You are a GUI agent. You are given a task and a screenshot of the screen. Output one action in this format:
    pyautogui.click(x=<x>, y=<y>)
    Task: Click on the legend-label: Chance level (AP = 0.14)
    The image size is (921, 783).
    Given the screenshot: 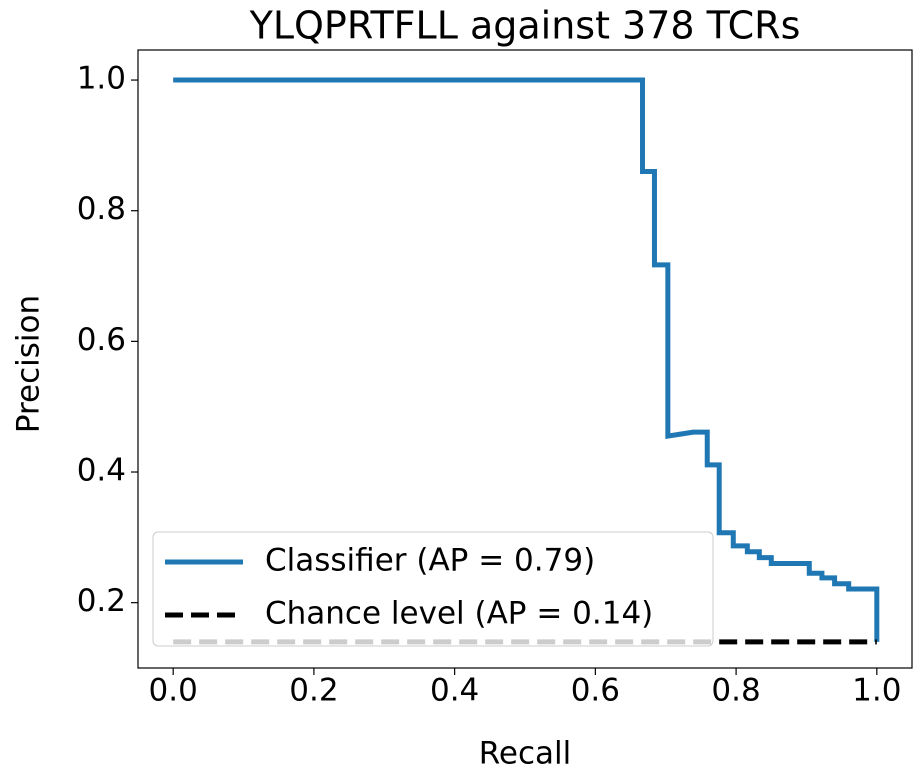 What is the action you would take?
    pyautogui.click(x=459, y=614)
    